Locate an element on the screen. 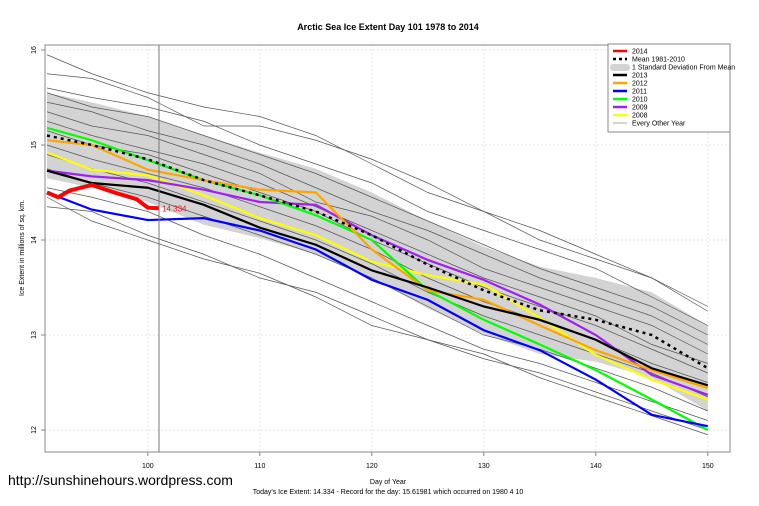  x-tick-label: 130 is located at coordinates (484, 466).